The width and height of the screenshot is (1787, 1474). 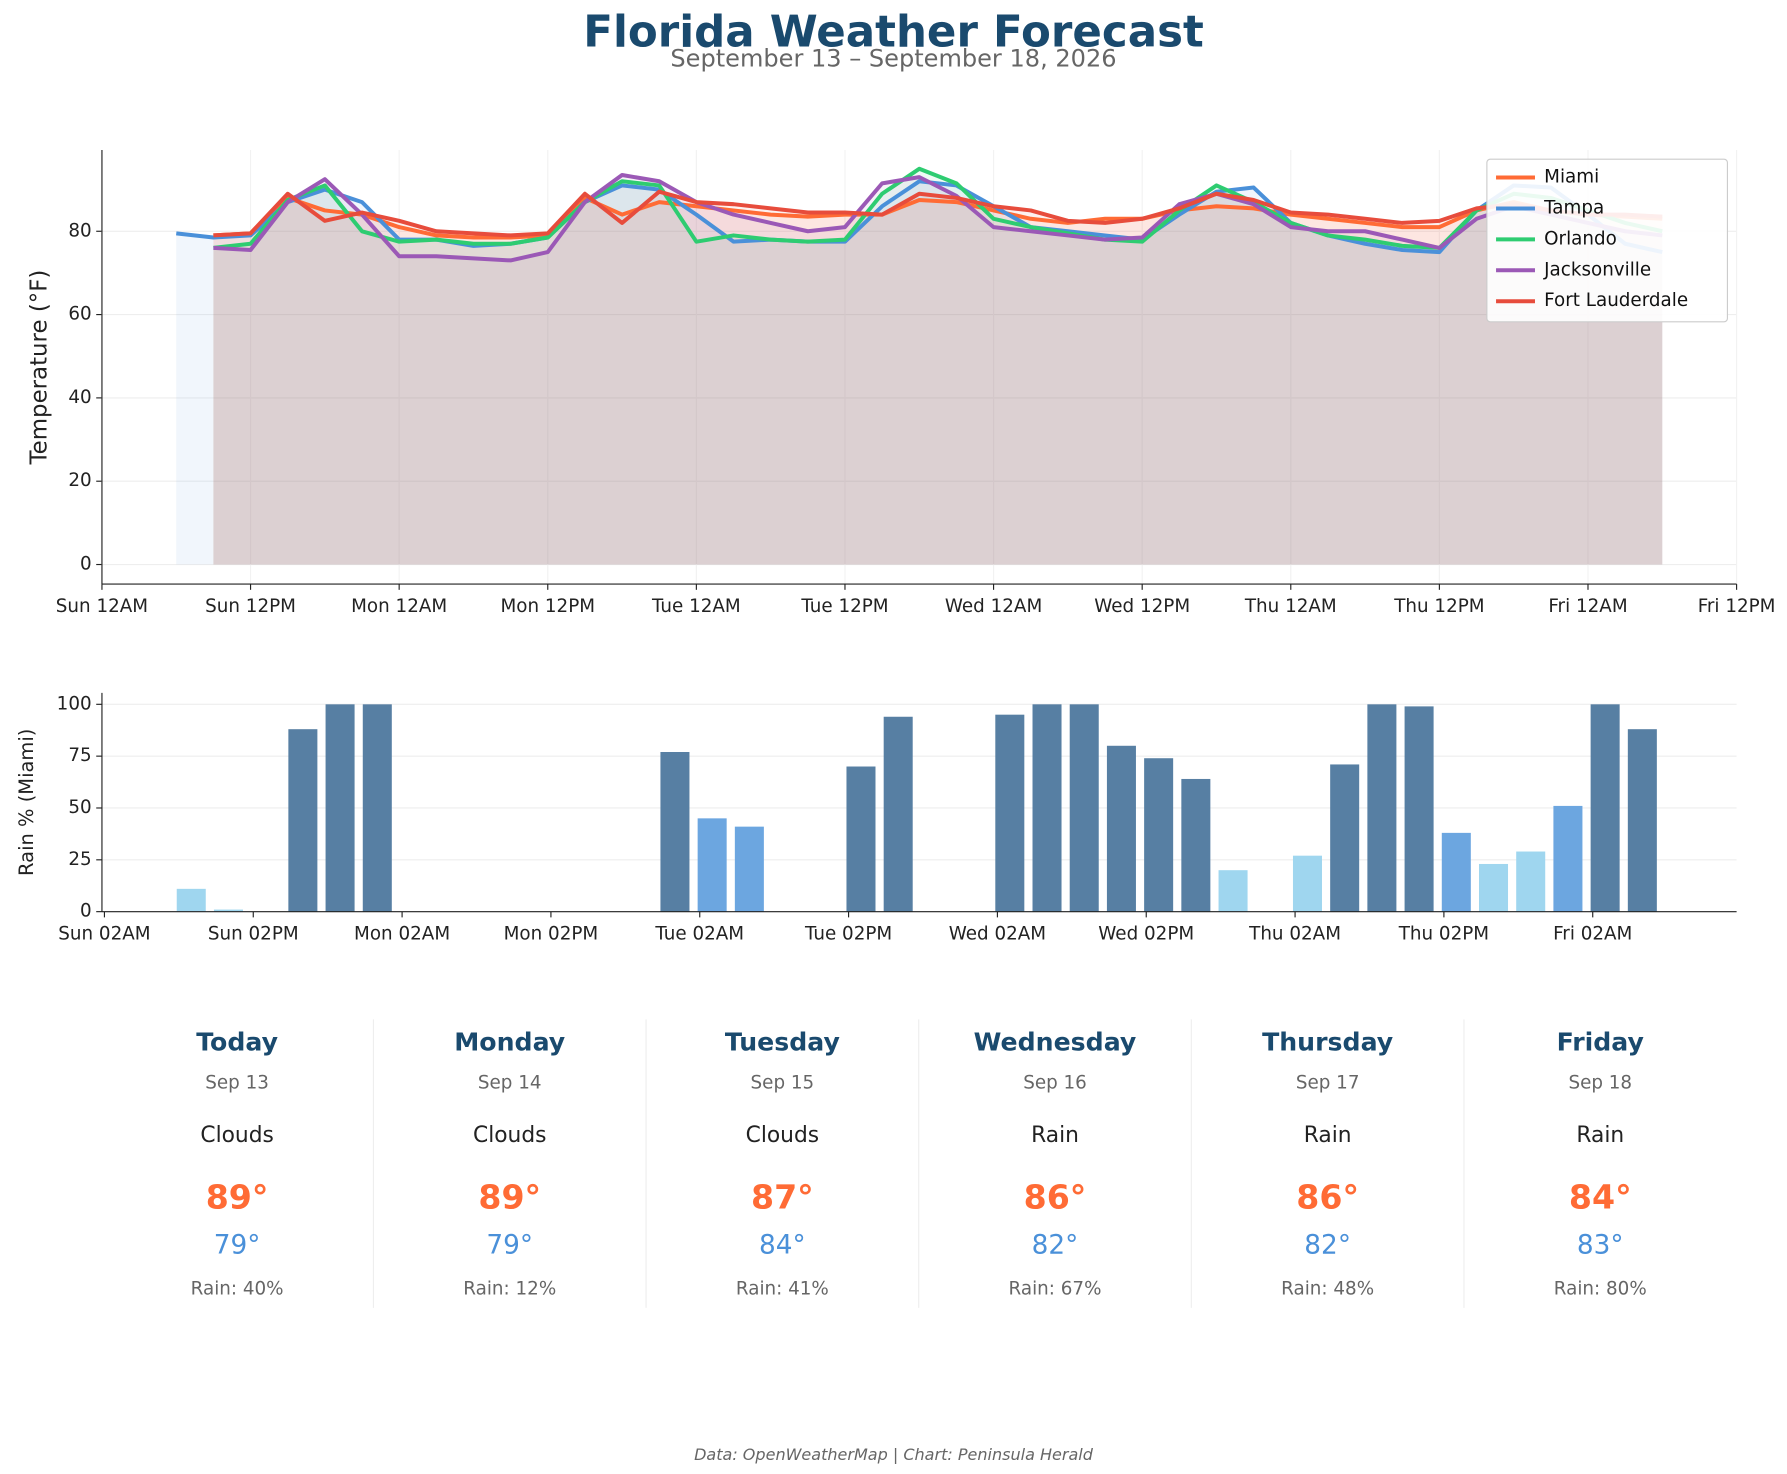 I want to click on x-tick-label: Sun 12AM, so click(x=102, y=606).